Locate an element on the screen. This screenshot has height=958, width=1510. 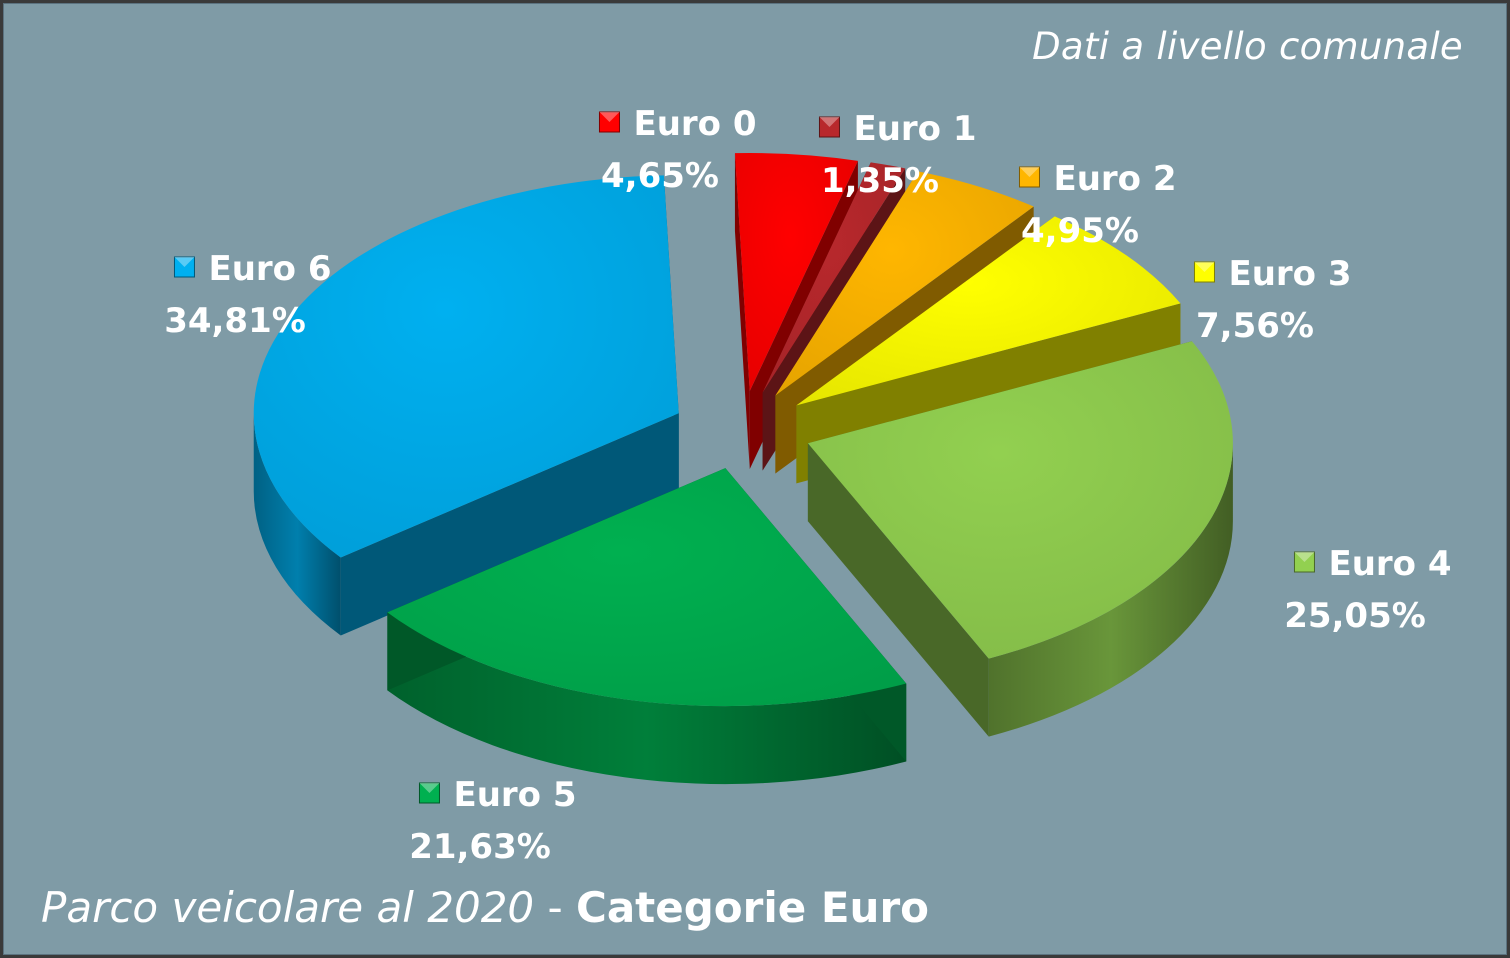
pie-label-value: 1,35% is located at coordinates (880, 181).